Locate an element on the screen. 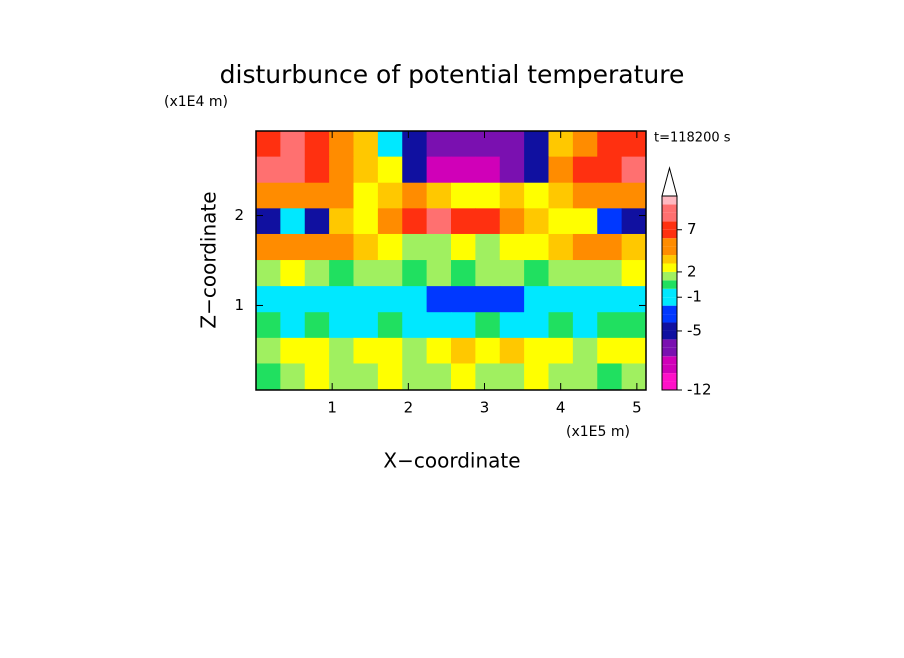 The width and height of the screenshot is (904, 658). colorbar-tick-label: -1 is located at coordinates (694, 297).